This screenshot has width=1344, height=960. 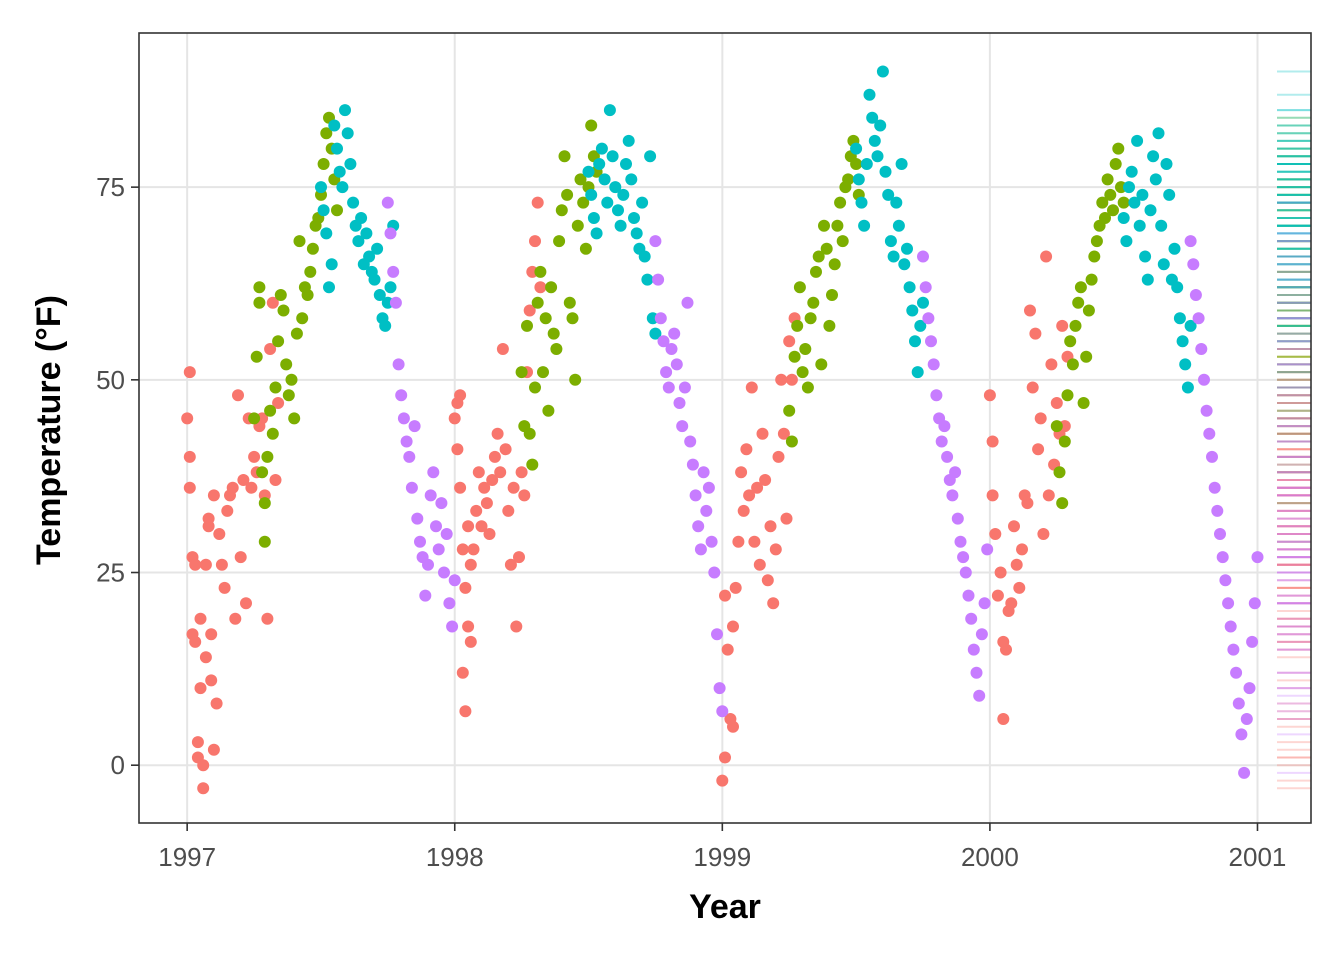 What do you see at coordinates (1294, 430) in the screenshot?
I see `rug-marks` at bounding box center [1294, 430].